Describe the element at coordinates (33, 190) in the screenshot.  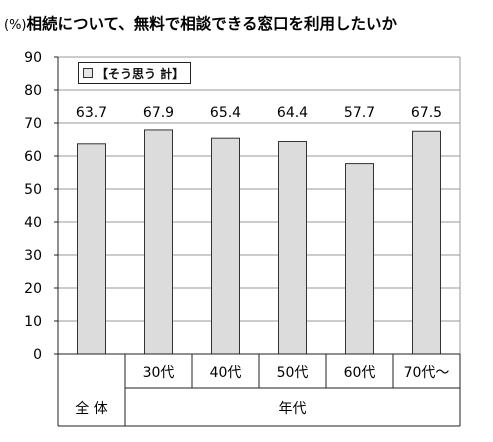
I see `y-tick-label: 50` at that location.